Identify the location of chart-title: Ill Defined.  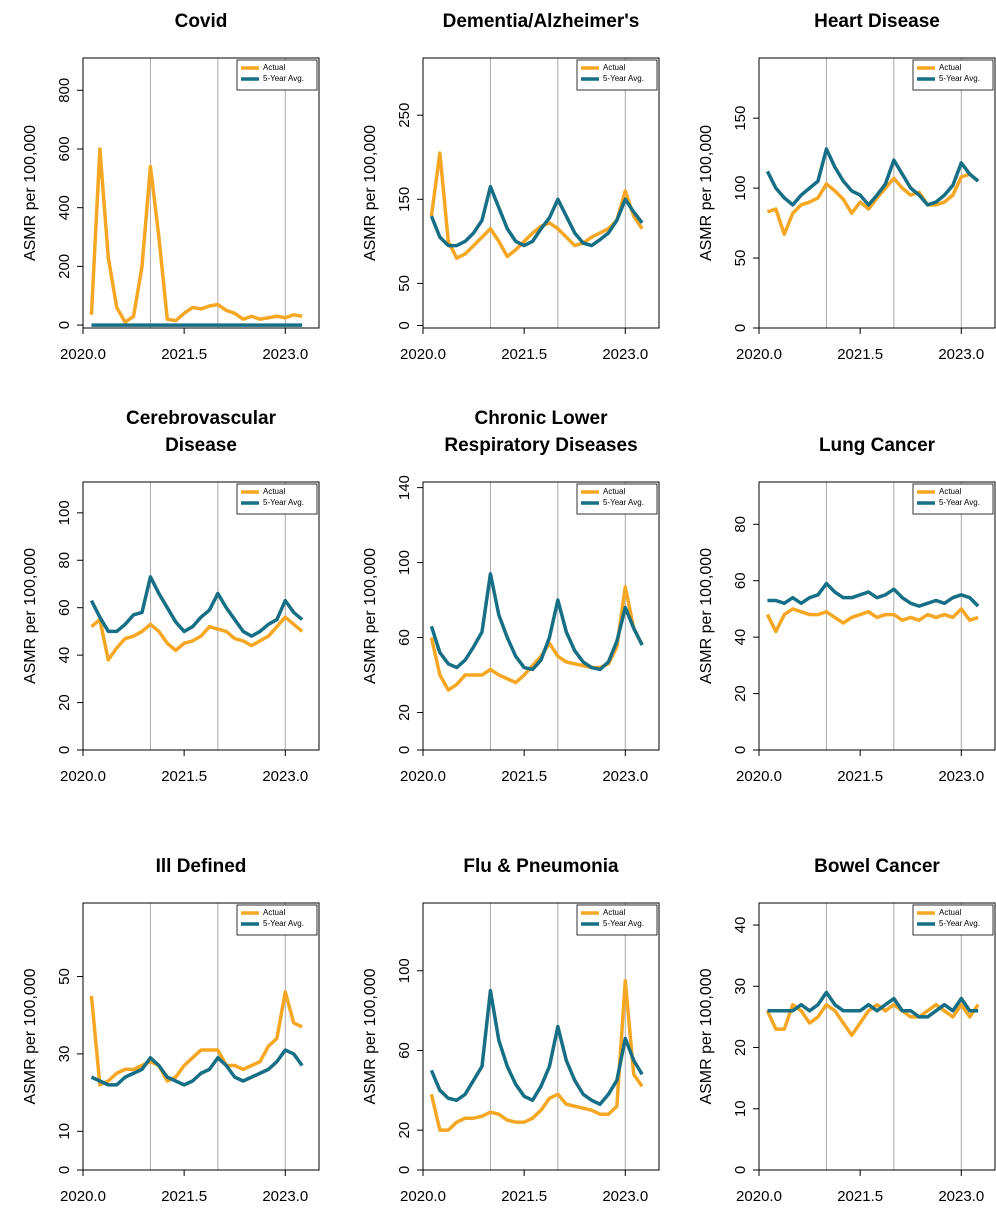
(201, 866).